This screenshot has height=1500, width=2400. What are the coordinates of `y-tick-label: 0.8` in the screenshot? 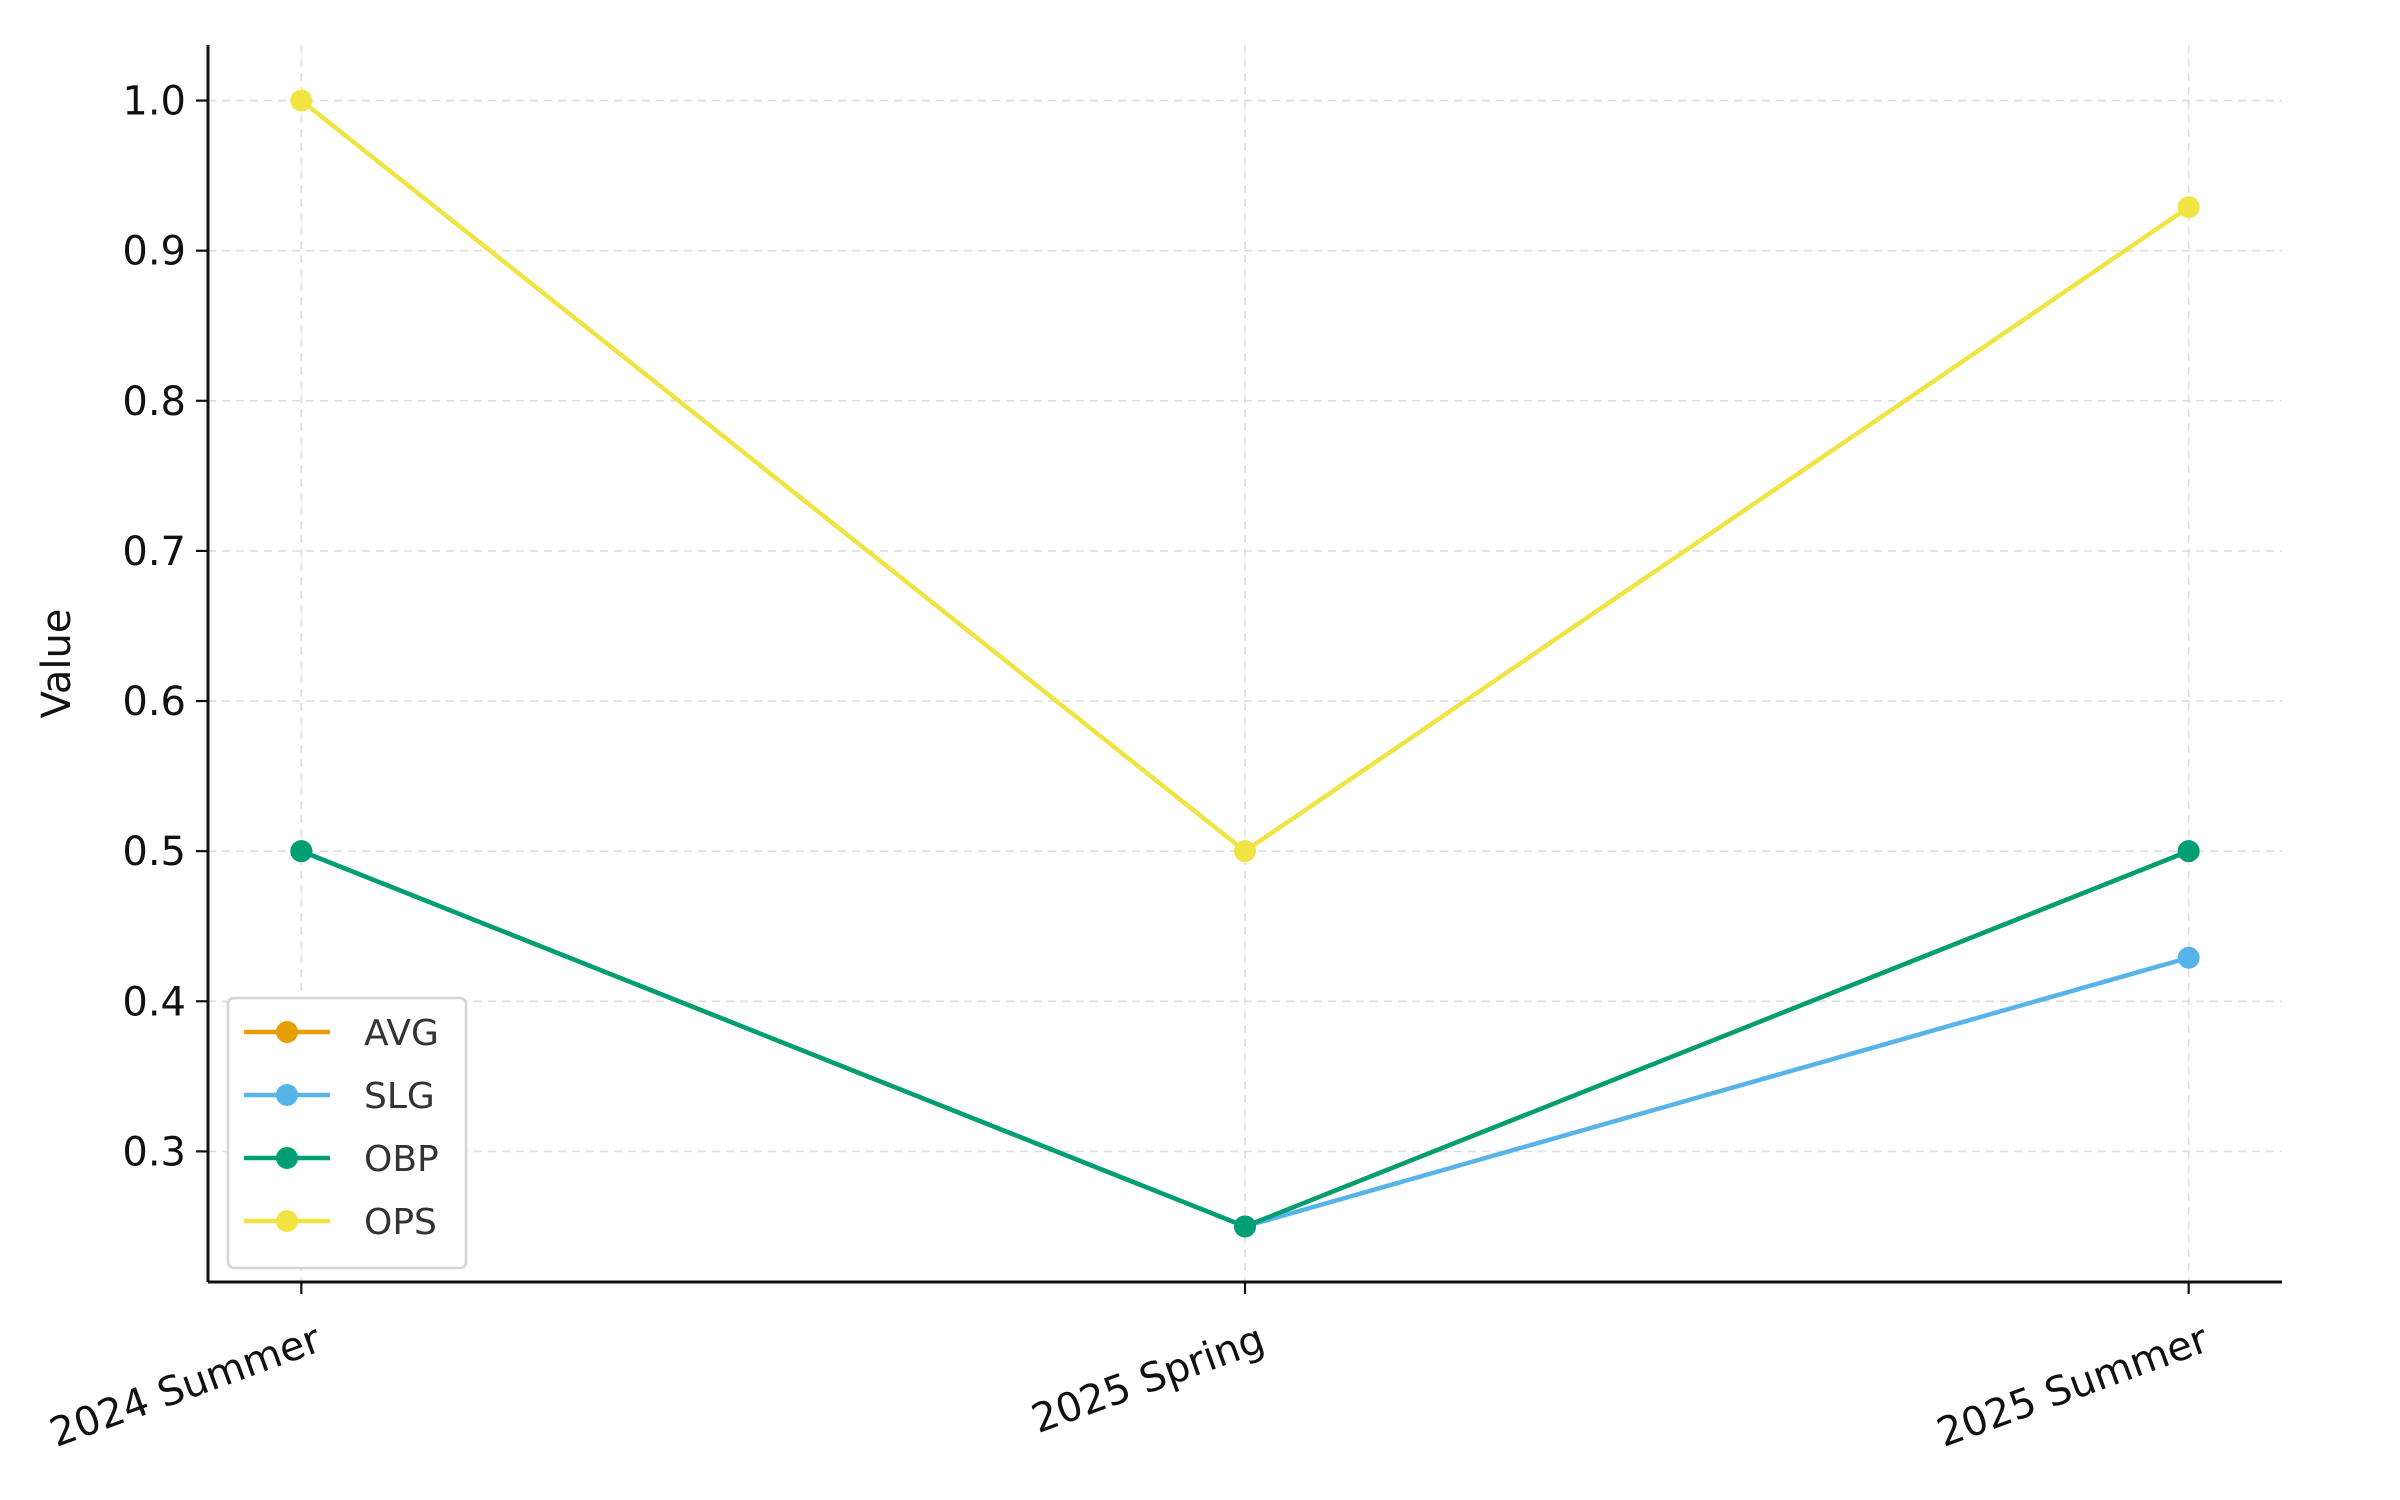 It's located at (154, 402).